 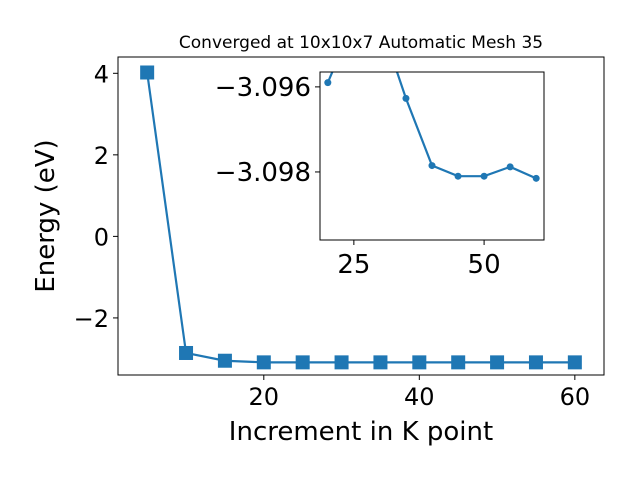 I want to click on main-x-tick-label: 40, so click(x=419, y=397).